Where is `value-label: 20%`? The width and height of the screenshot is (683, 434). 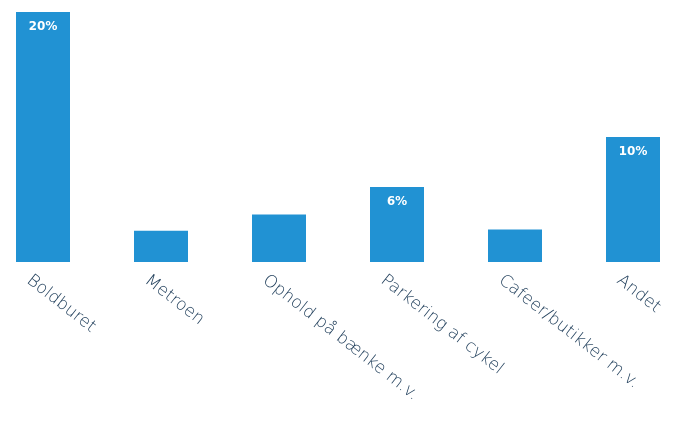 value-label: 20% is located at coordinates (43, 26).